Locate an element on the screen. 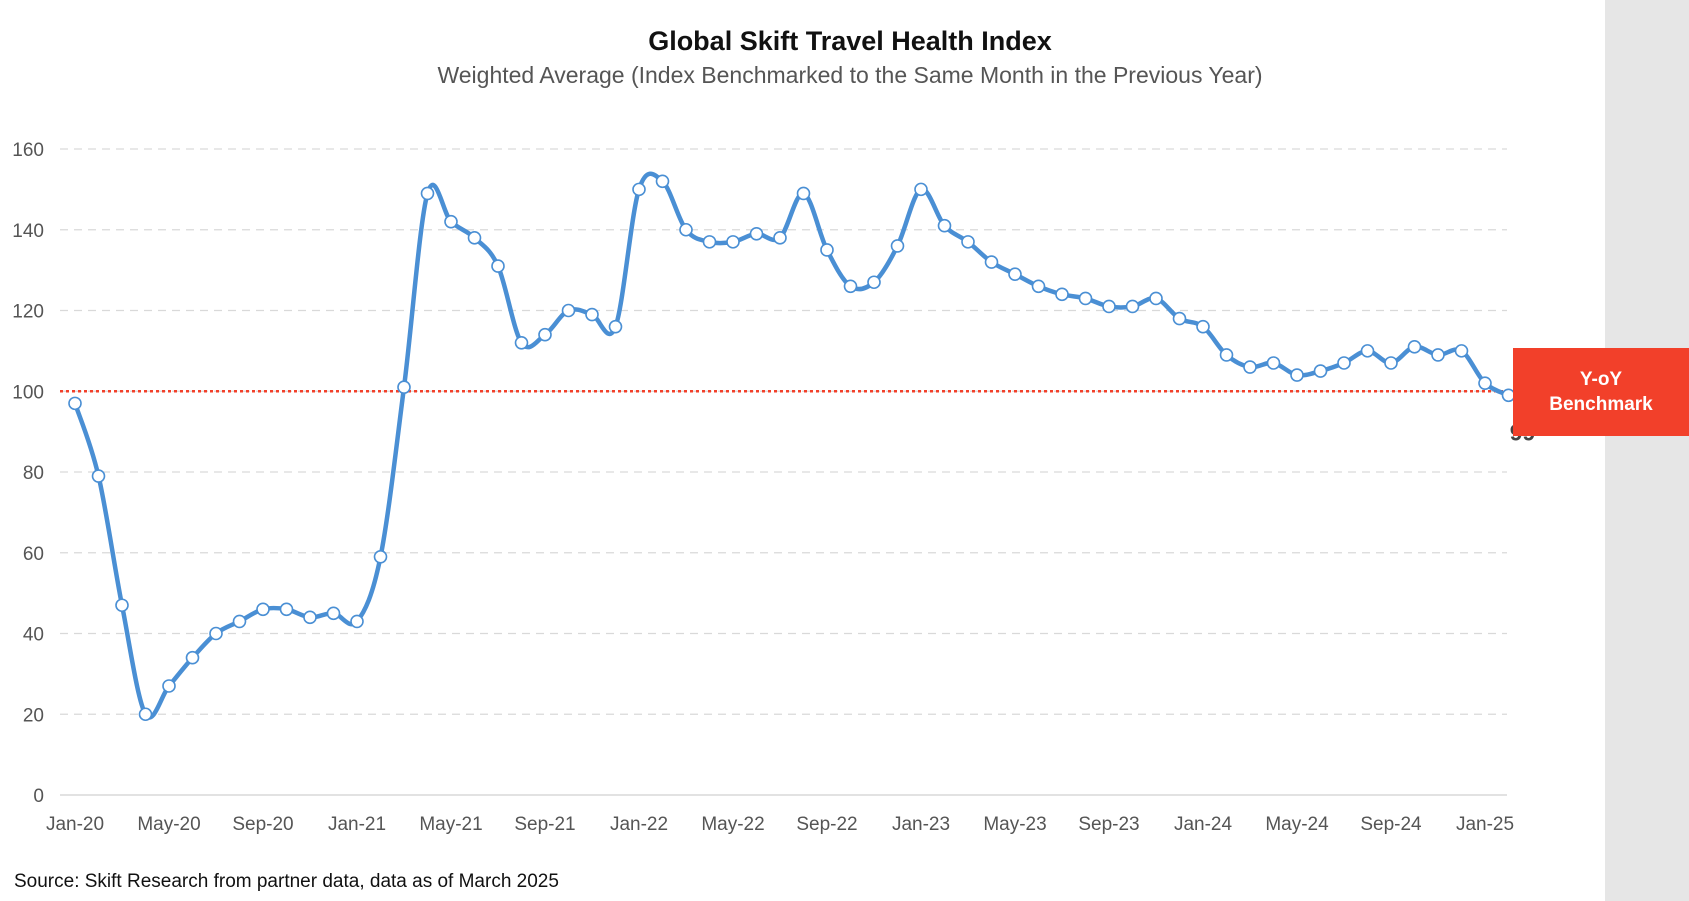 The width and height of the screenshot is (1689, 901). benchmark-label-line1: Y-oY is located at coordinates (1601, 379).